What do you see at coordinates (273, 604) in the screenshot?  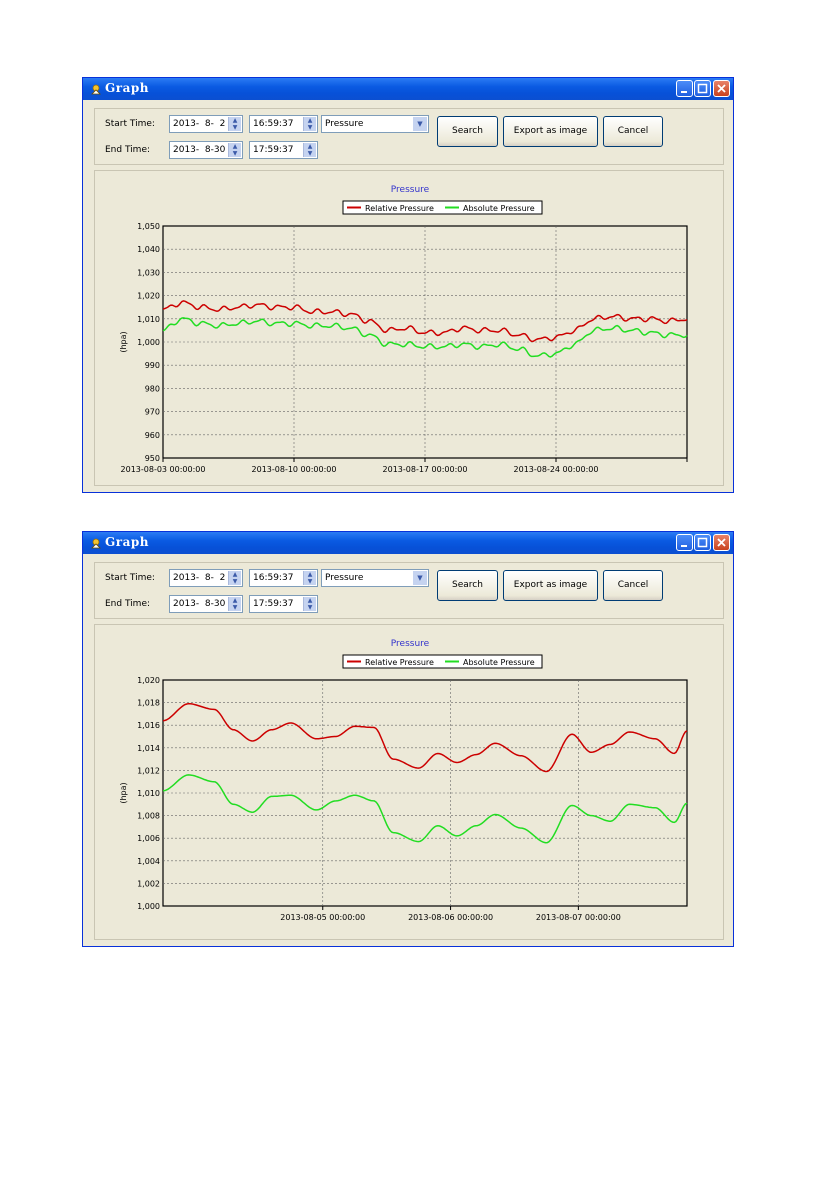 I see `end-time-value: 17:59:37` at bounding box center [273, 604].